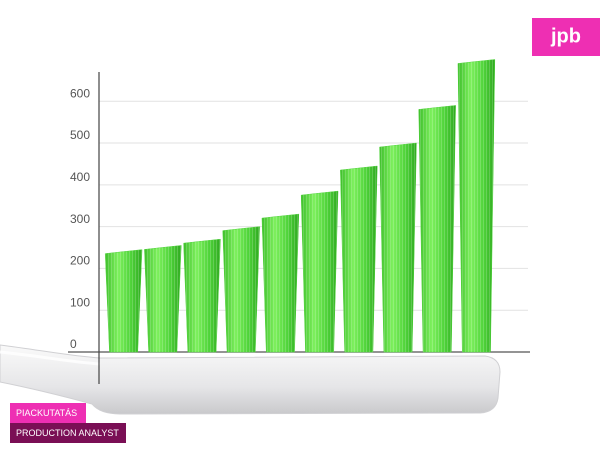  I want to click on logo-box, so click(566, 37).